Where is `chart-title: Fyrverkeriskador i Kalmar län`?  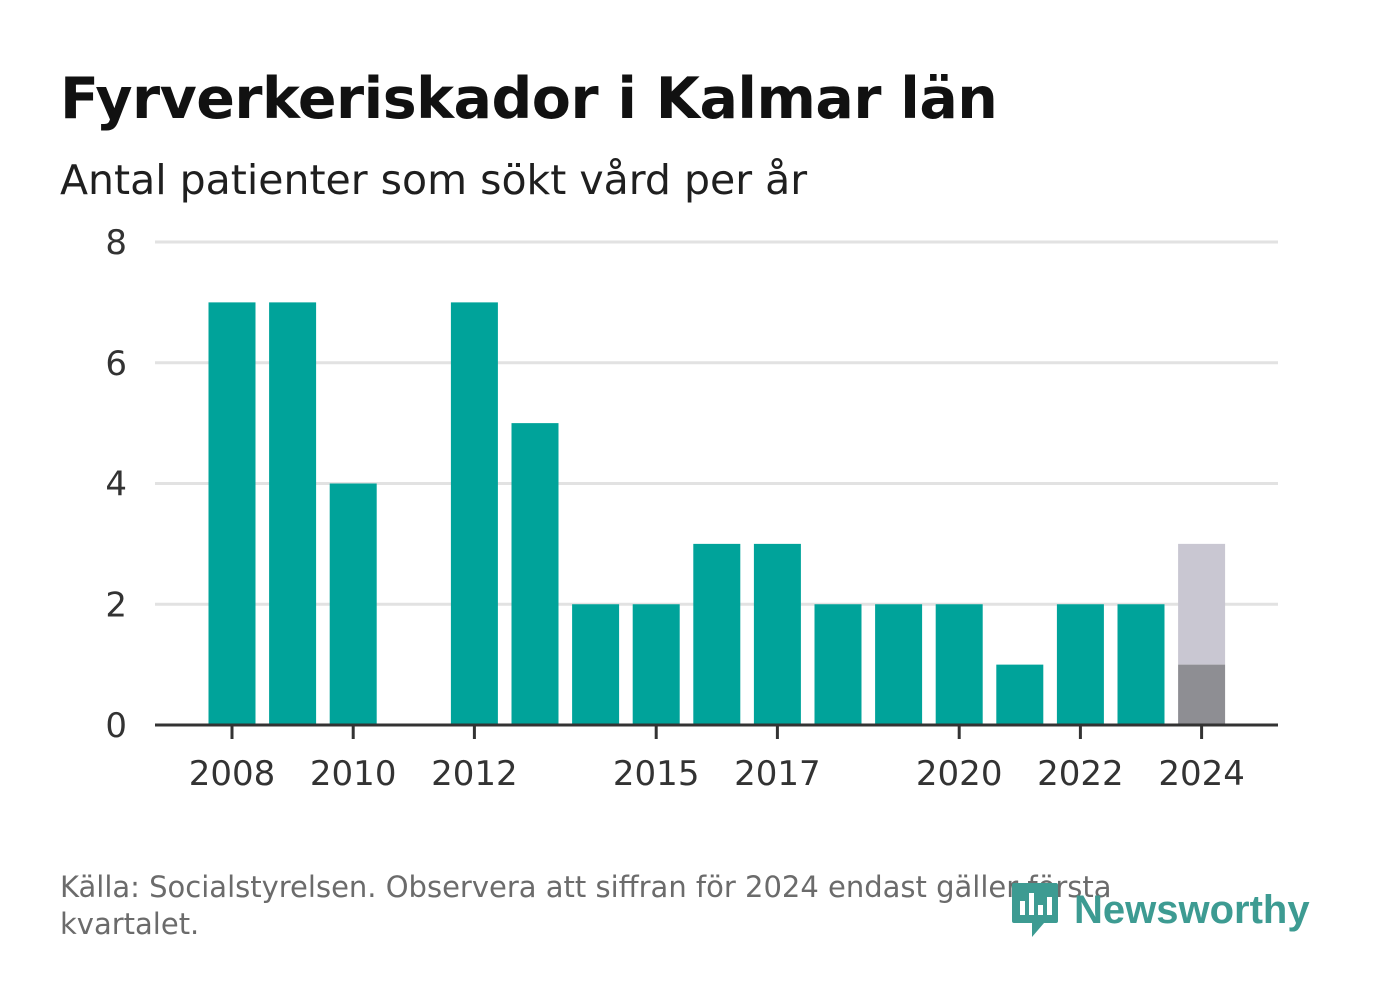
chart-title: Fyrverkeriskador i Kalmar län is located at coordinates (529, 99).